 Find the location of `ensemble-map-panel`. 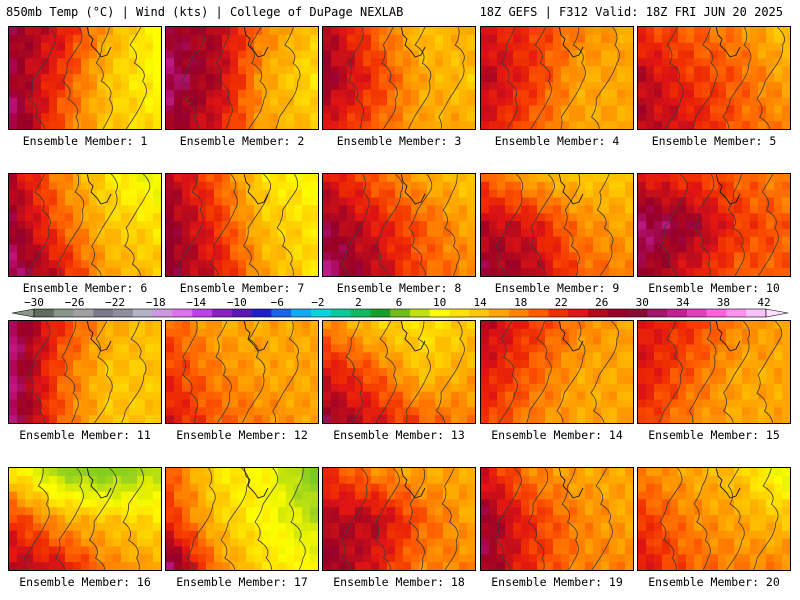

ensemble-map-panel is located at coordinates (399, 519).